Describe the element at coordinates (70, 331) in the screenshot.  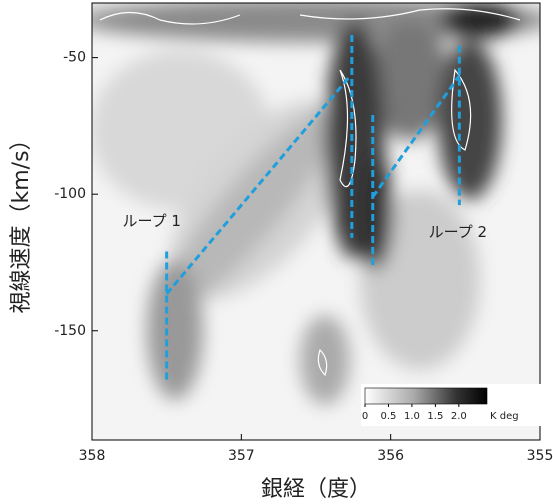
I see `y-tick-label: -150` at that location.